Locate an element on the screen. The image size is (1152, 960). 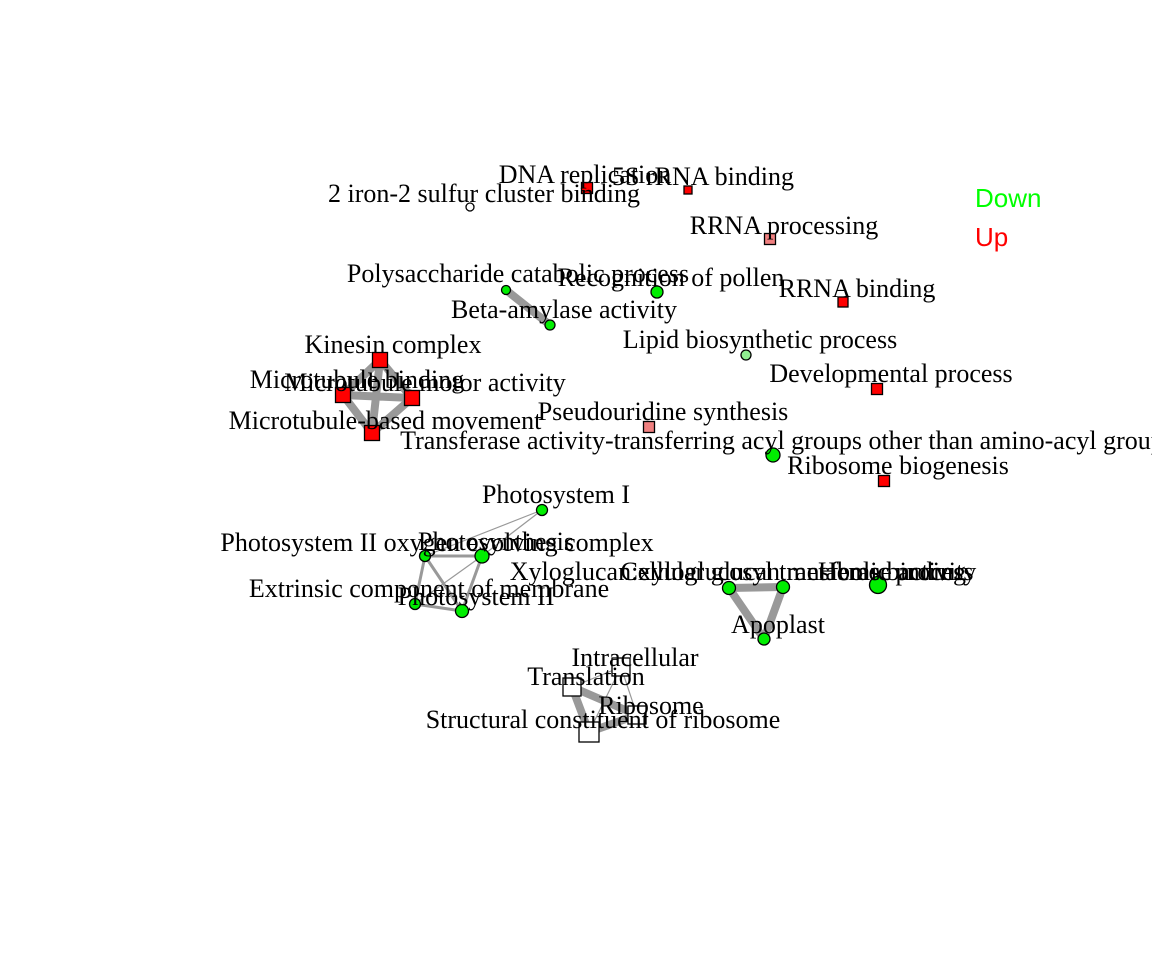
node-label-cellular-glucan: Cellular glucan metabolic process is located at coordinates (796, 571).